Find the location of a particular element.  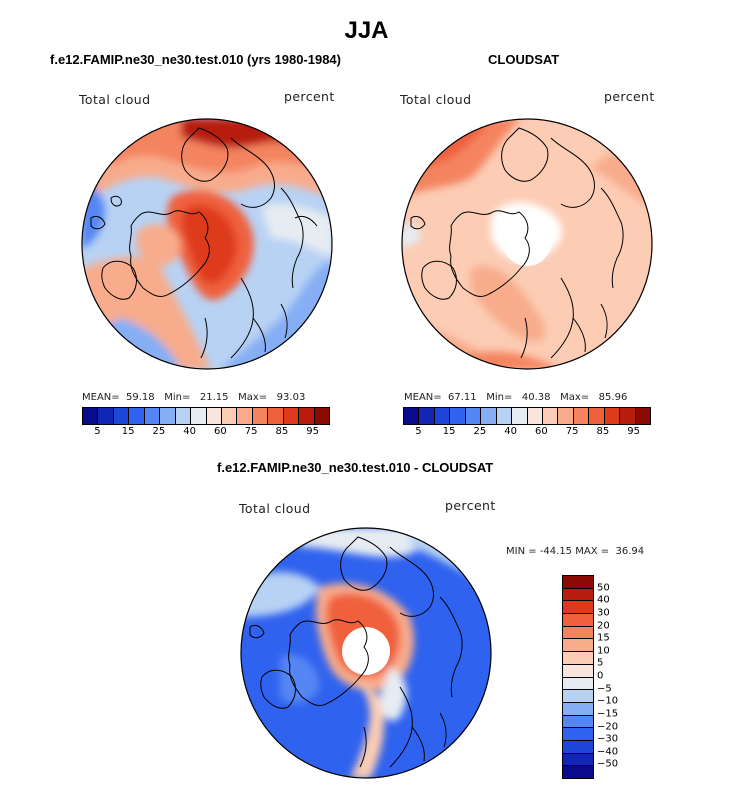

panel3-variable-label: Total cloud is located at coordinates (275, 508).